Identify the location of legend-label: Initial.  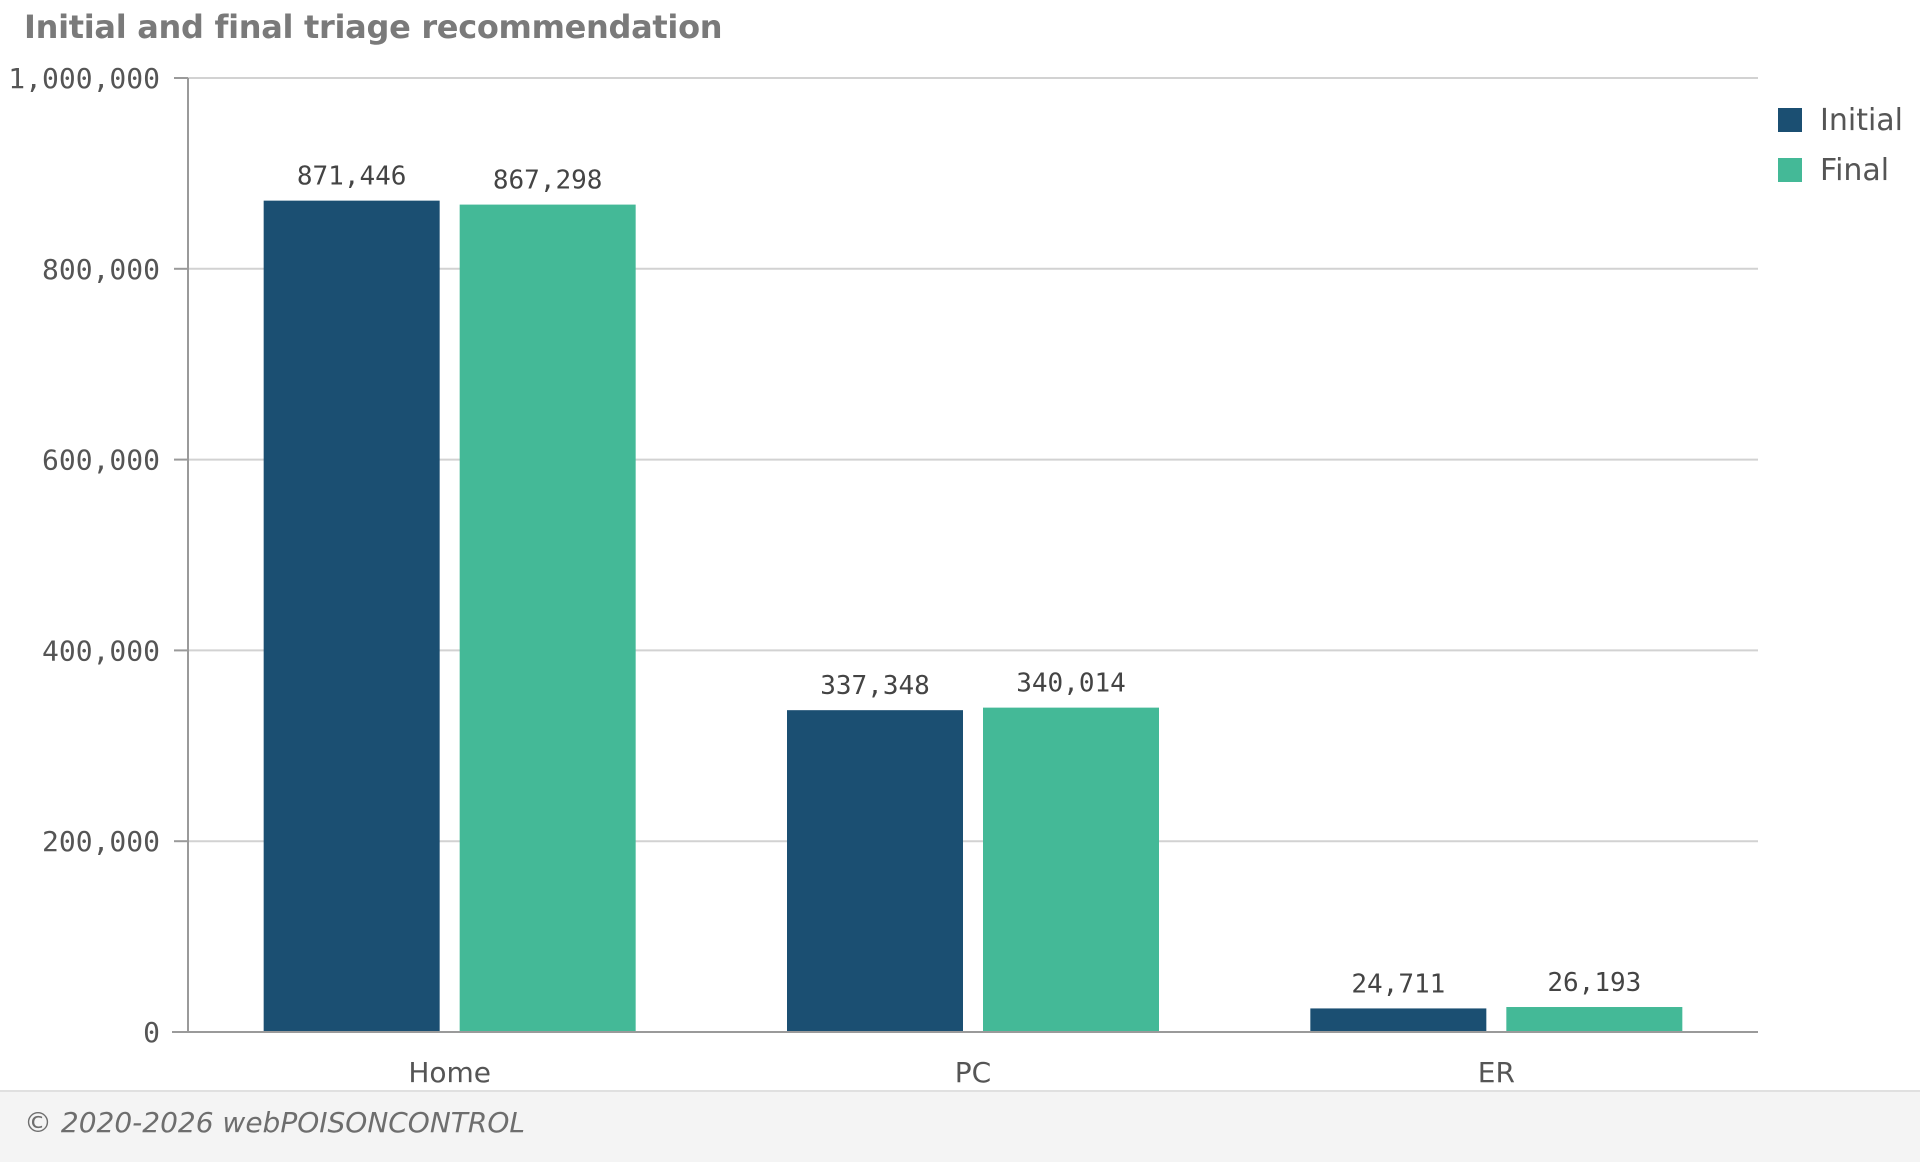
(1861, 120).